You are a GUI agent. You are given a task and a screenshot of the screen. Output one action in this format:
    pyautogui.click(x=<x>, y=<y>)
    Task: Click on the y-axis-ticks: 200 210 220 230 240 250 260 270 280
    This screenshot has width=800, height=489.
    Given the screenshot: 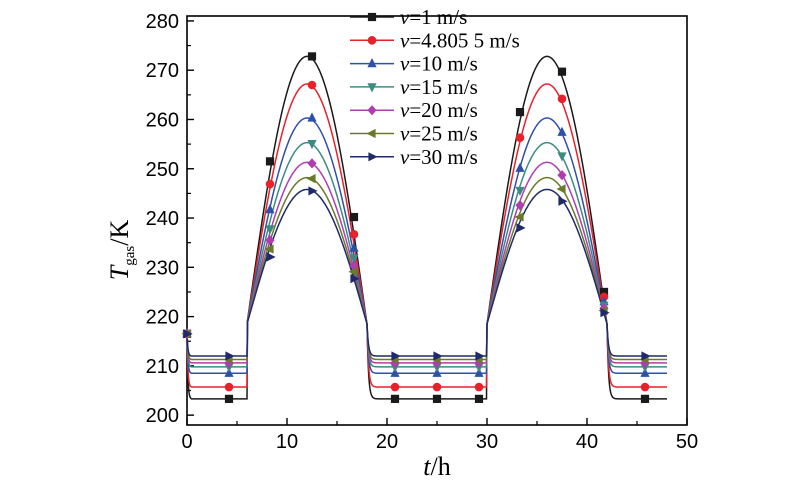 What is the action you would take?
    pyautogui.click(x=170, y=219)
    